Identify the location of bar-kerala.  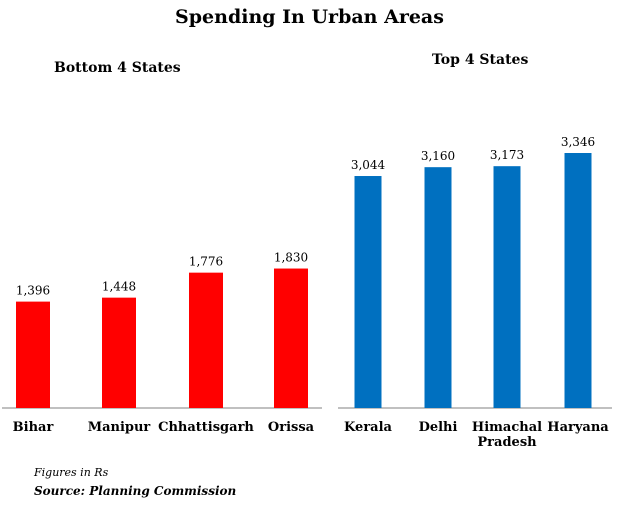
(368, 292).